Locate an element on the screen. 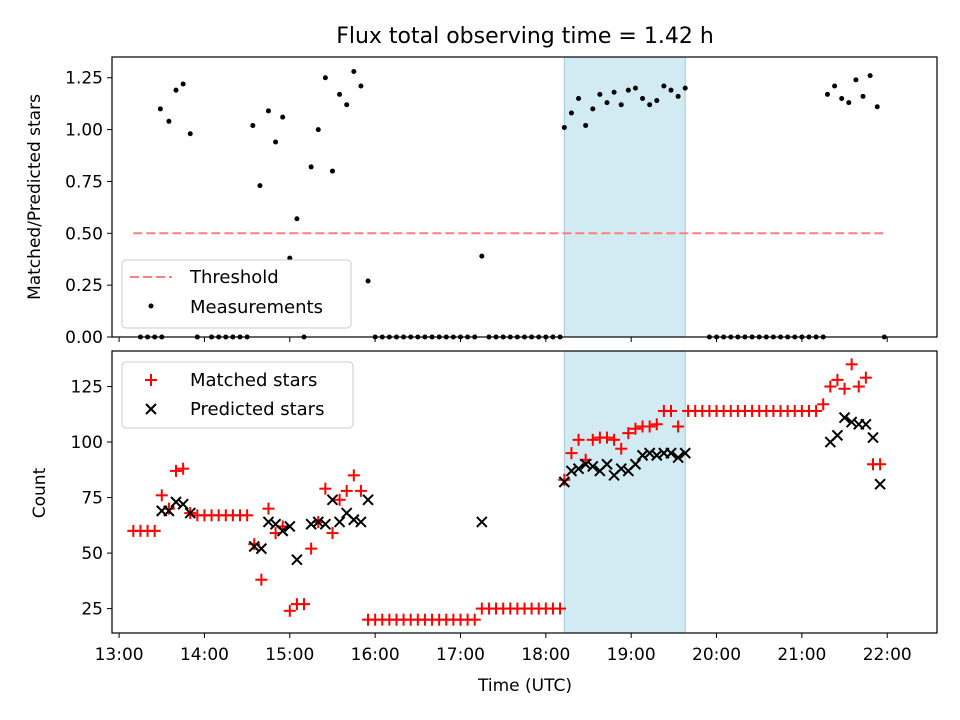  y-tick-label: 1.00 is located at coordinates (84, 131).